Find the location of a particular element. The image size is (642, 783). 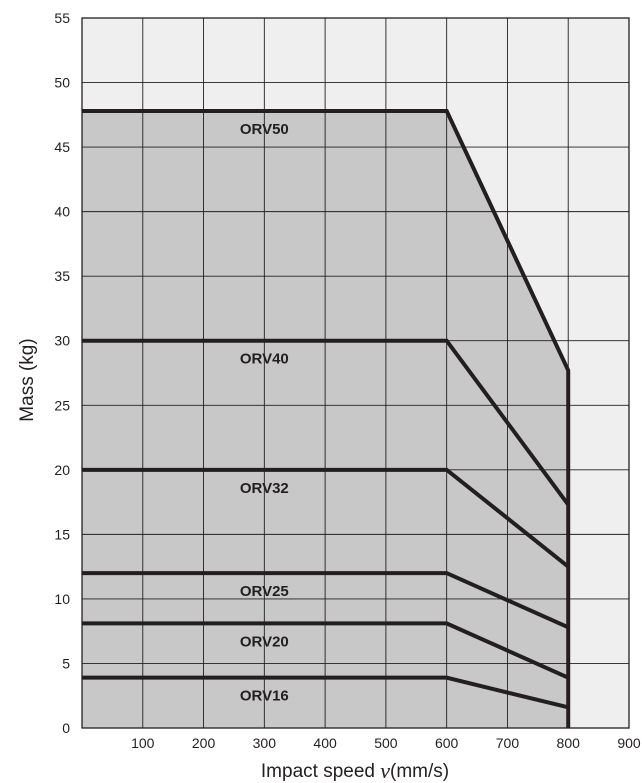

y-tick-label: 5 is located at coordinates (66, 663).